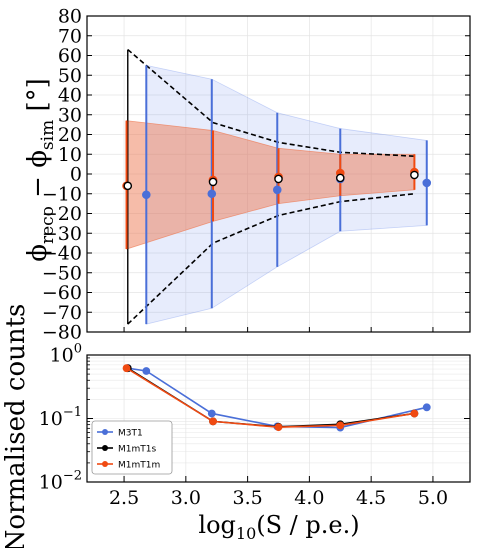 Image resolution: width=479 pixels, height=548 pixels. Describe the element at coordinates (62, 234) in the screenshot. I see `top-y-tick-label: −30` at that location.